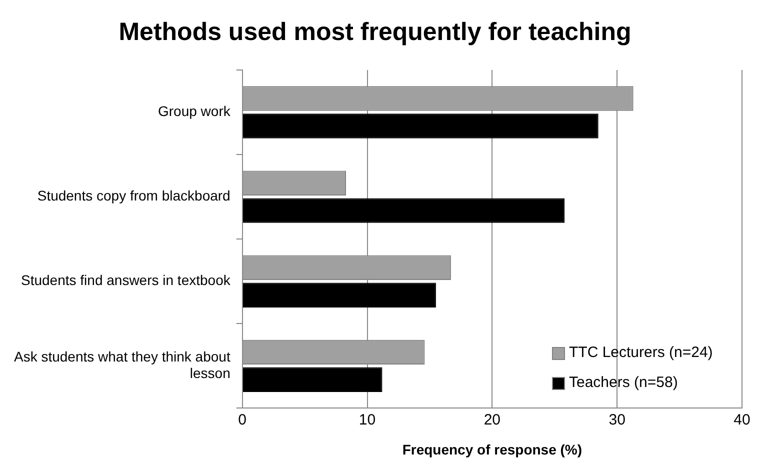  Describe the element at coordinates (195, 111) in the screenshot. I see `y-tick-label: Group work` at that location.